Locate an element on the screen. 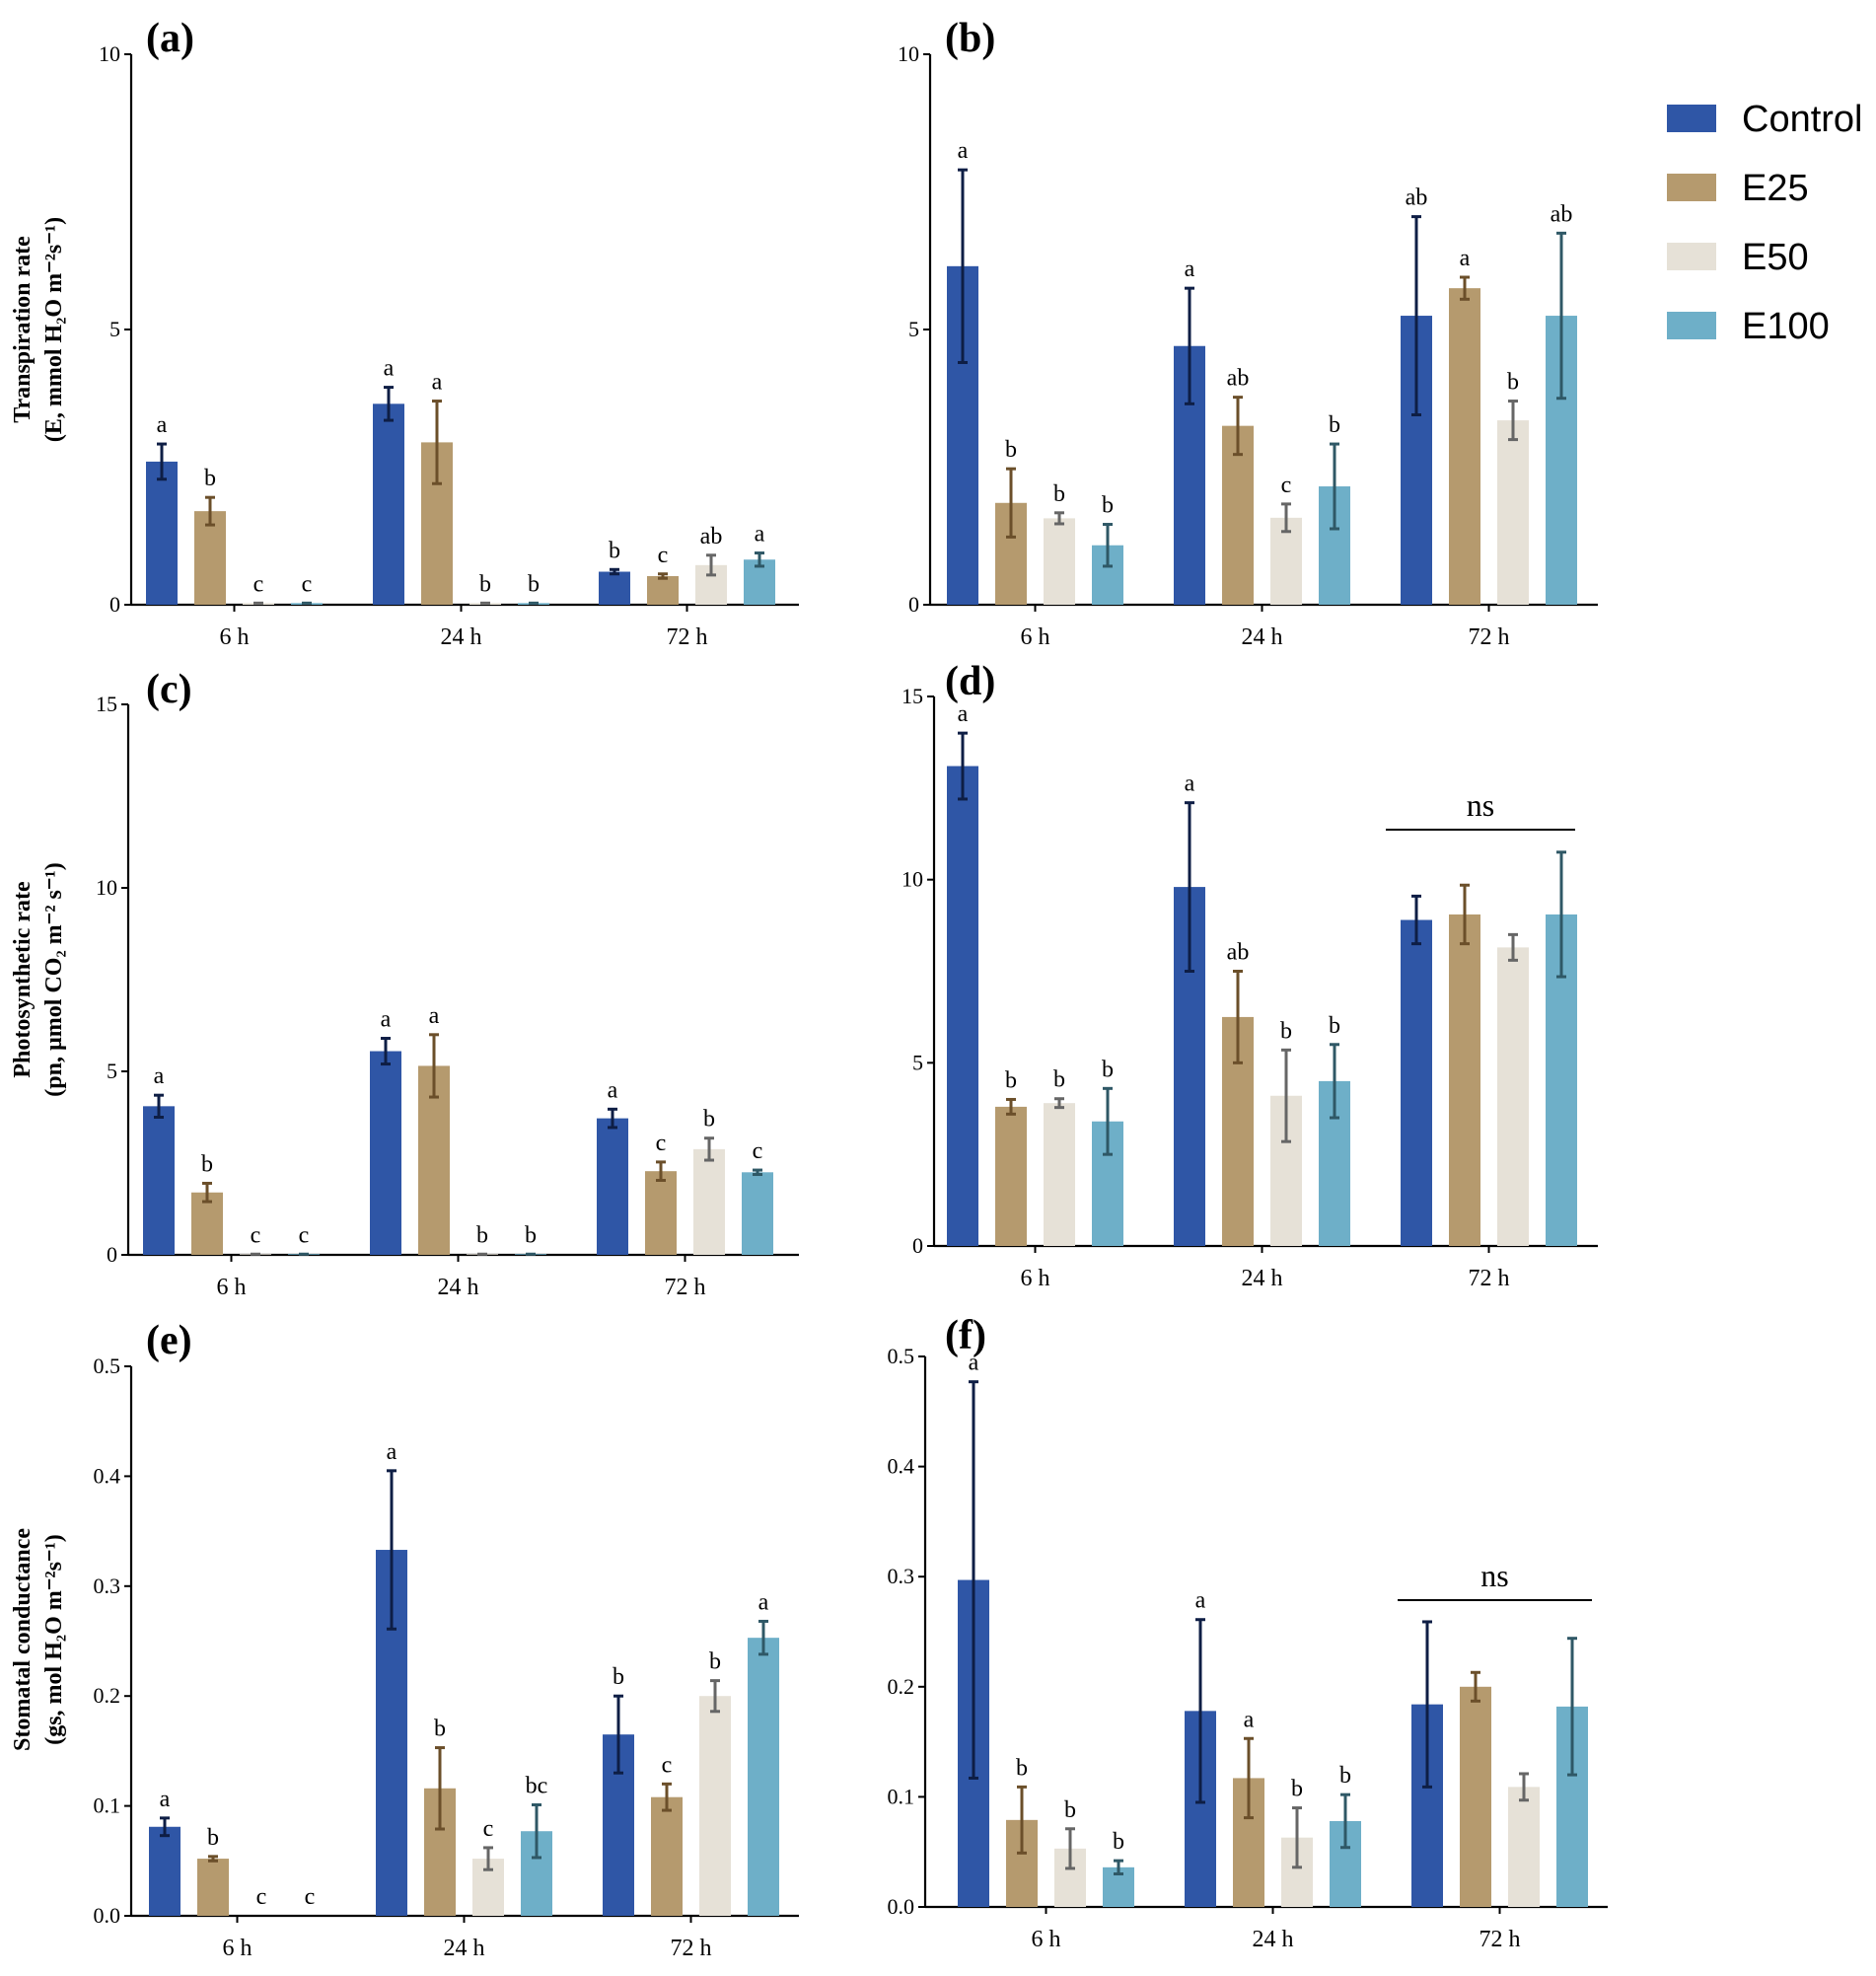 Image resolution: width=1876 pixels, height=1976 pixels. y-tick-label: 0.1 is located at coordinates (107, 1805).